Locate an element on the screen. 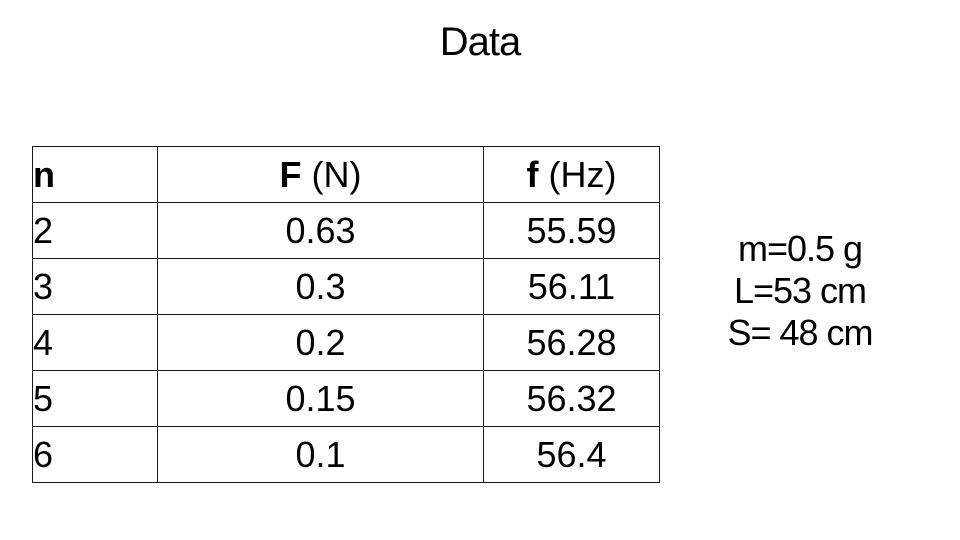 This screenshot has height=540, width=960. table-row: 3 0.3 56.11 is located at coordinates (346, 286).